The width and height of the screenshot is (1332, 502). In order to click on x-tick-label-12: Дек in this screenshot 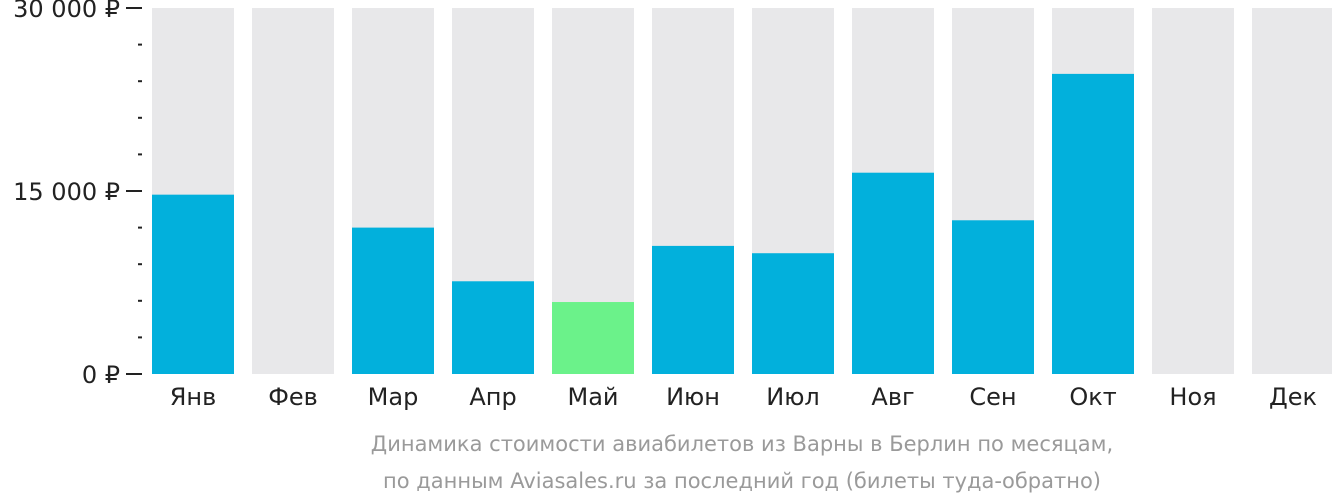, I will do `click(1293, 397)`.